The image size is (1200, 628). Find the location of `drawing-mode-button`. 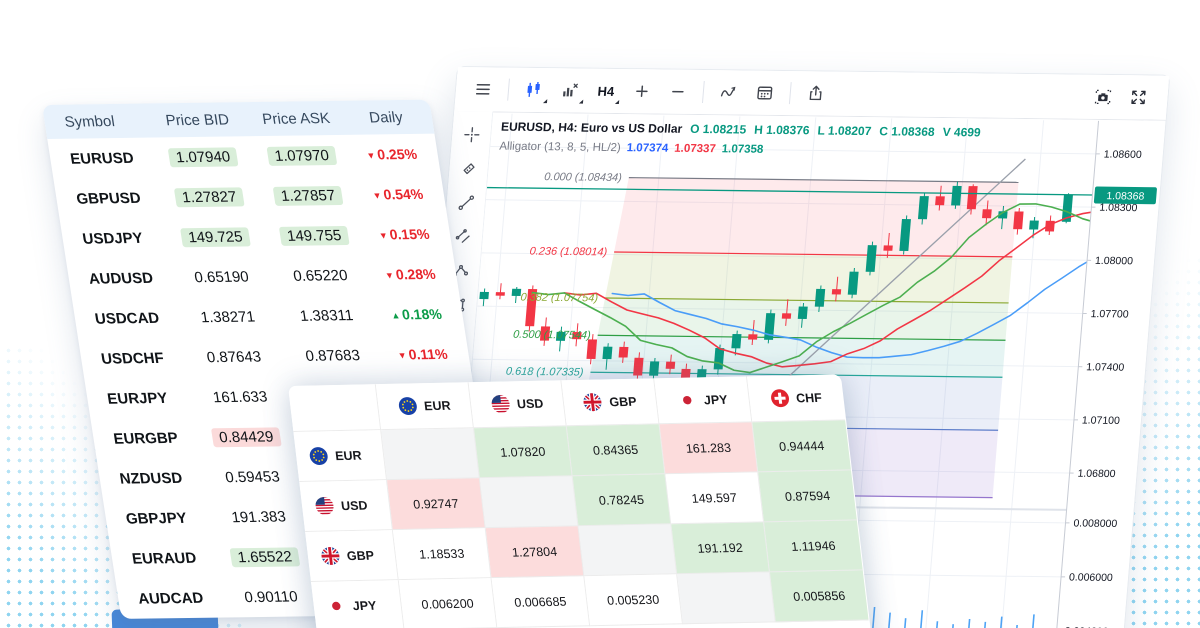

drawing-mode-button is located at coordinates (729, 92).